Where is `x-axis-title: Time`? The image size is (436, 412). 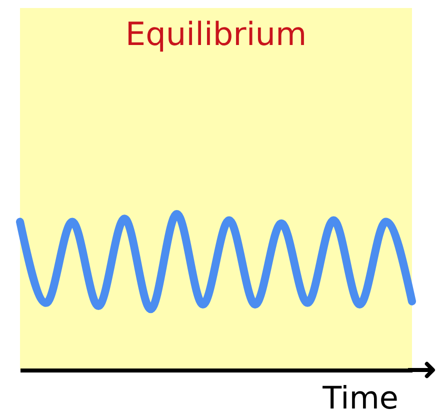 x-axis-title: Time is located at coordinates (360, 396).